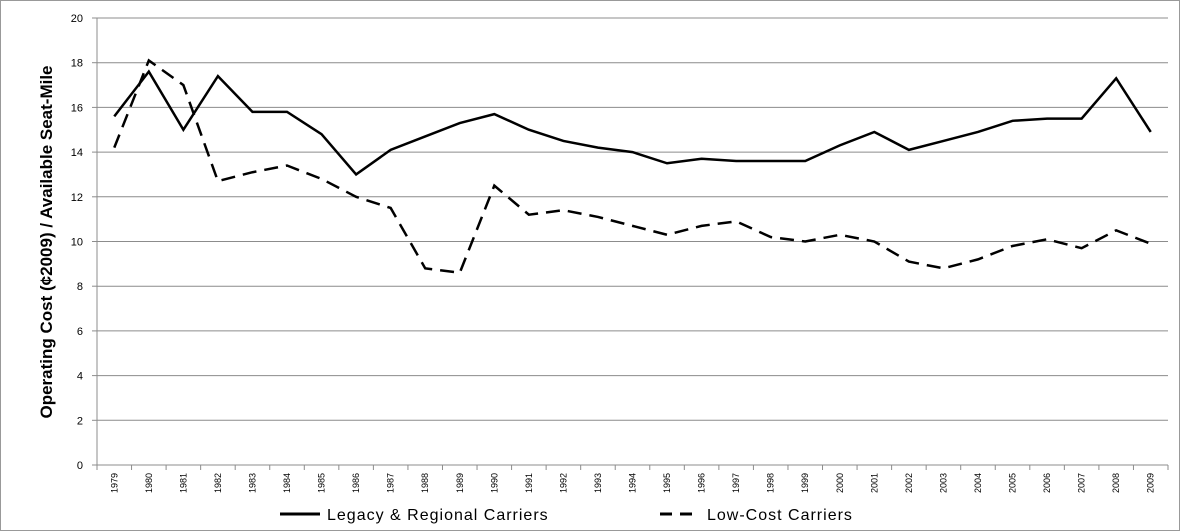 The image size is (1180, 531). Describe the element at coordinates (780, 515) in the screenshot. I see `legend-label: Low-Cost Carriers` at that location.